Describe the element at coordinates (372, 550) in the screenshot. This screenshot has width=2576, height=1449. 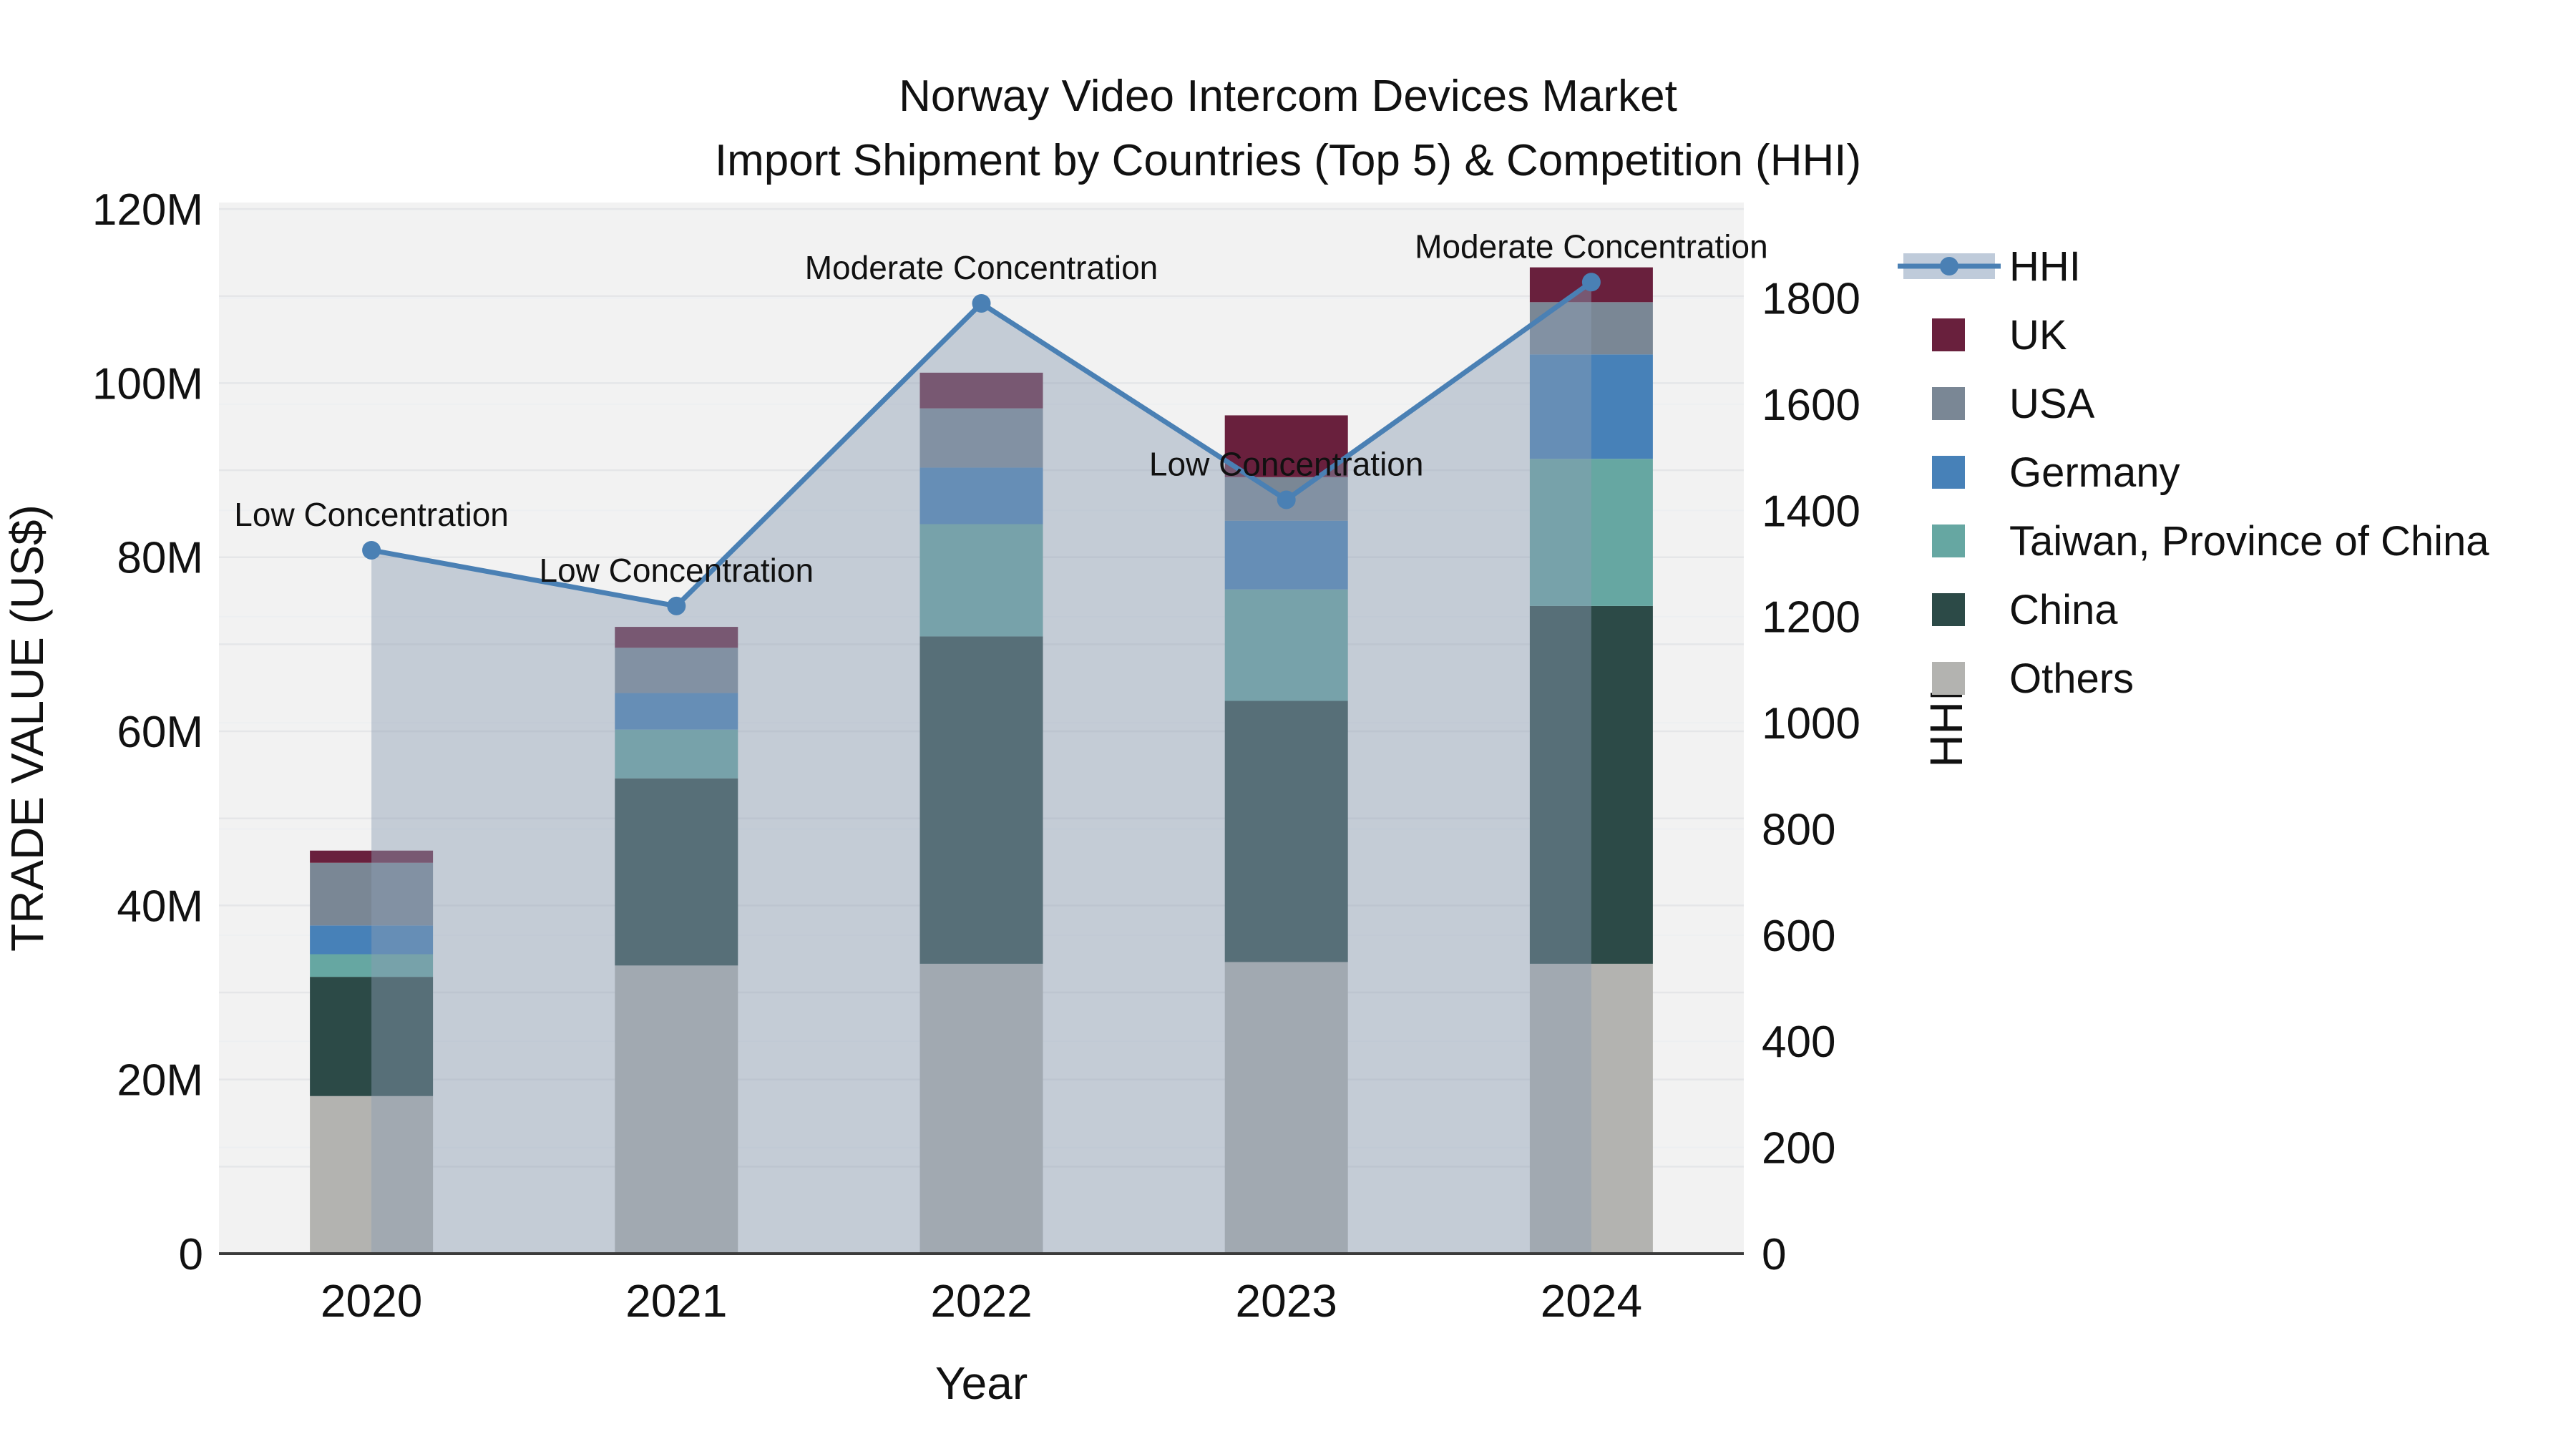
I see `hhi-marker-2020` at that location.